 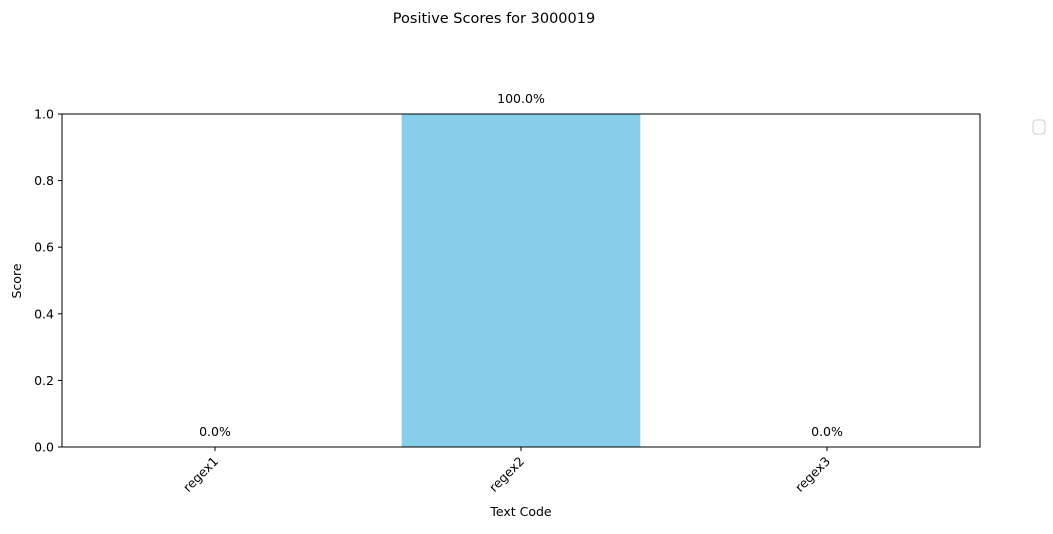 What do you see at coordinates (215, 431) in the screenshot?
I see `bar-value-label-regex1: 0.0%` at bounding box center [215, 431].